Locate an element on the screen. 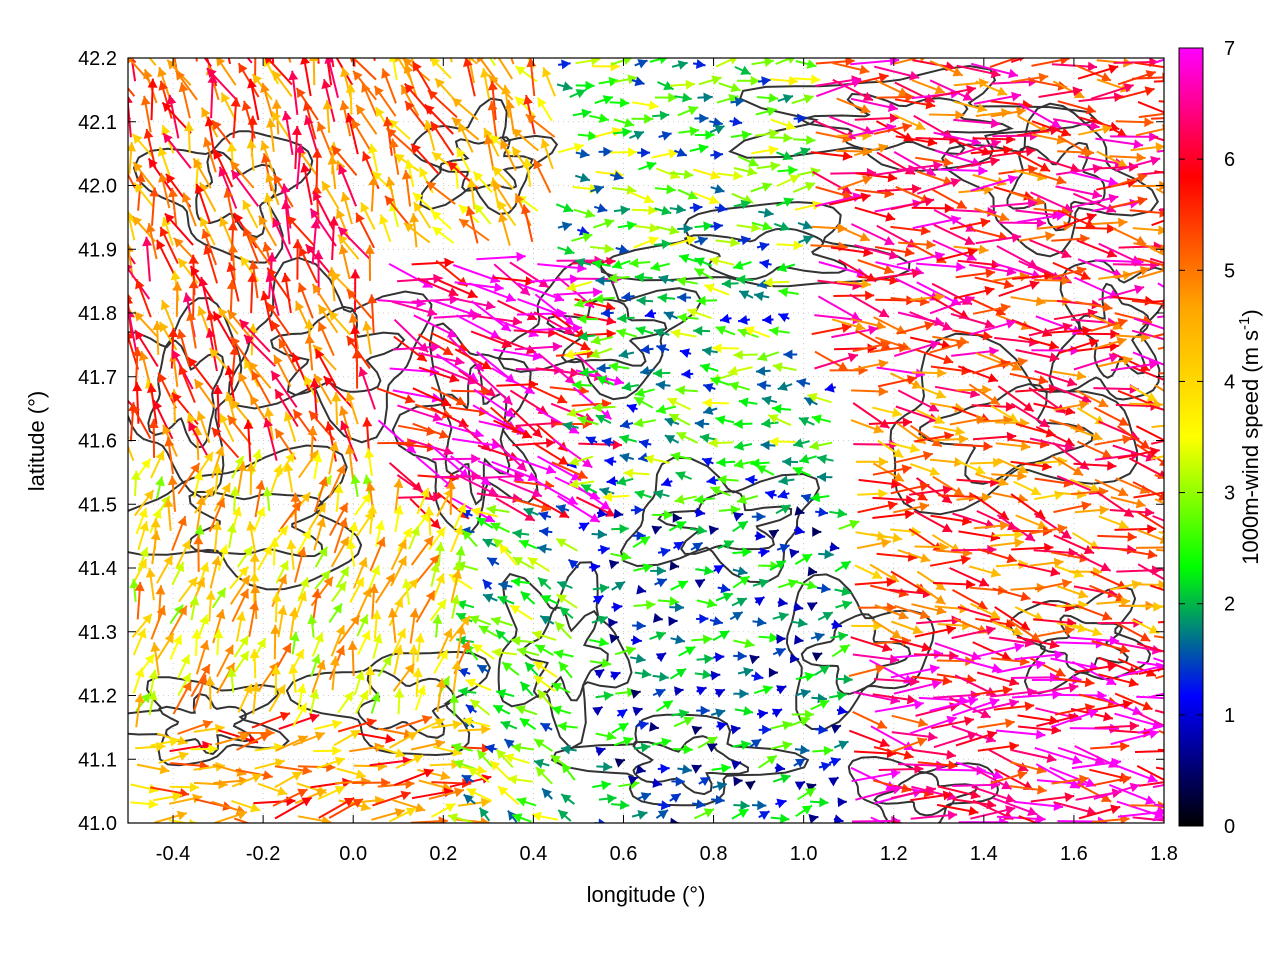  x-tick-label: 1.0 is located at coordinates (804, 854).